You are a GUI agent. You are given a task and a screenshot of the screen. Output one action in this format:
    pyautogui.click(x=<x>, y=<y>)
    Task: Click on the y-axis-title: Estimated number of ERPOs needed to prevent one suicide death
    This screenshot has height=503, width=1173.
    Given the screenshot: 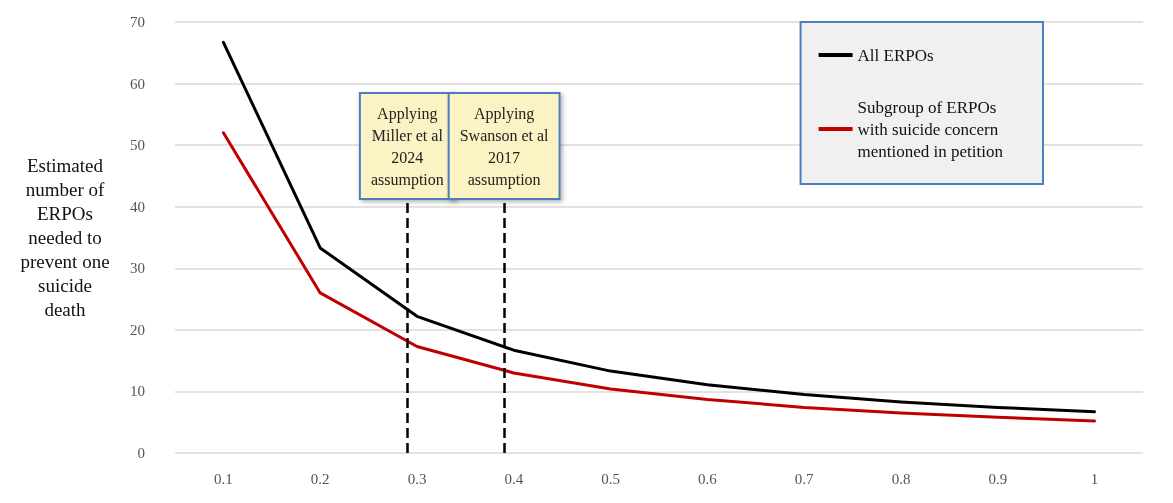 What is the action you would take?
    pyautogui.click(x=65, y=237)
    